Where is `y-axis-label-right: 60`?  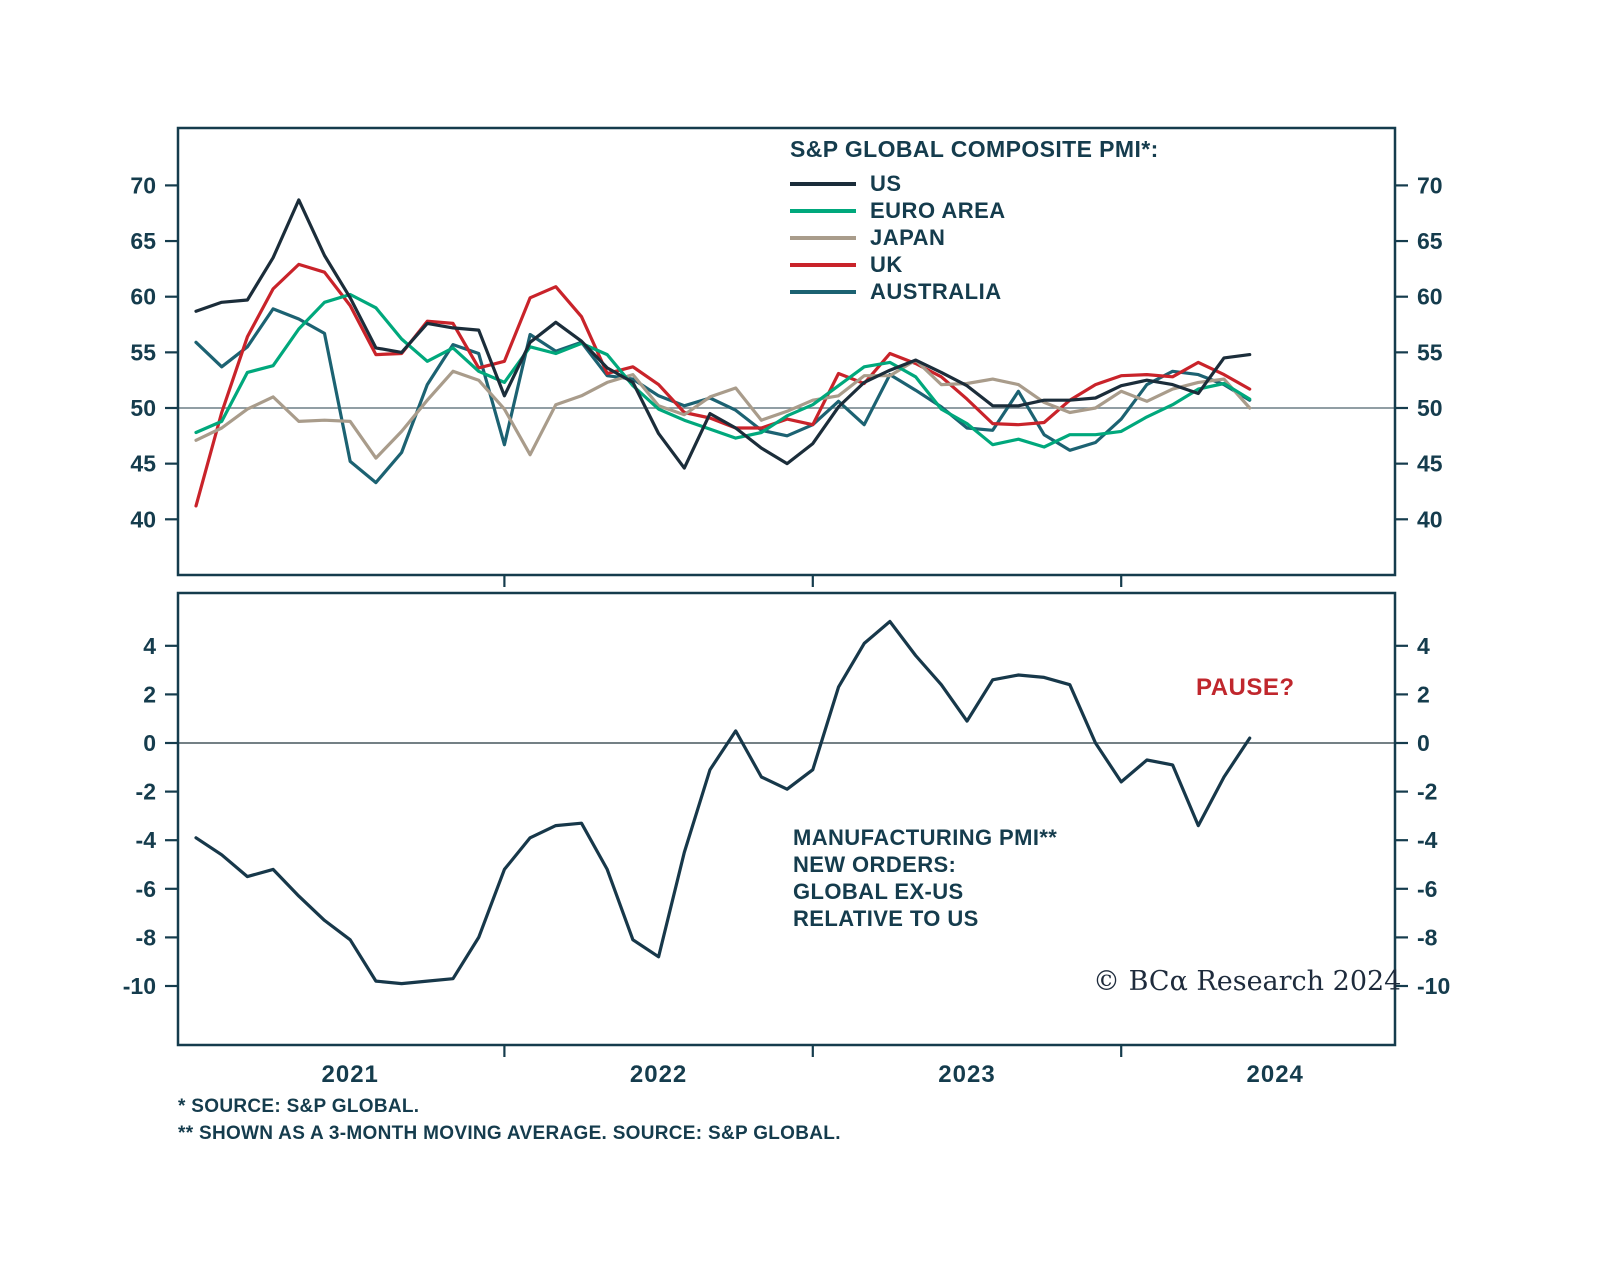 y-axis-label-right: 60 is located at coordinates (1430, 297).